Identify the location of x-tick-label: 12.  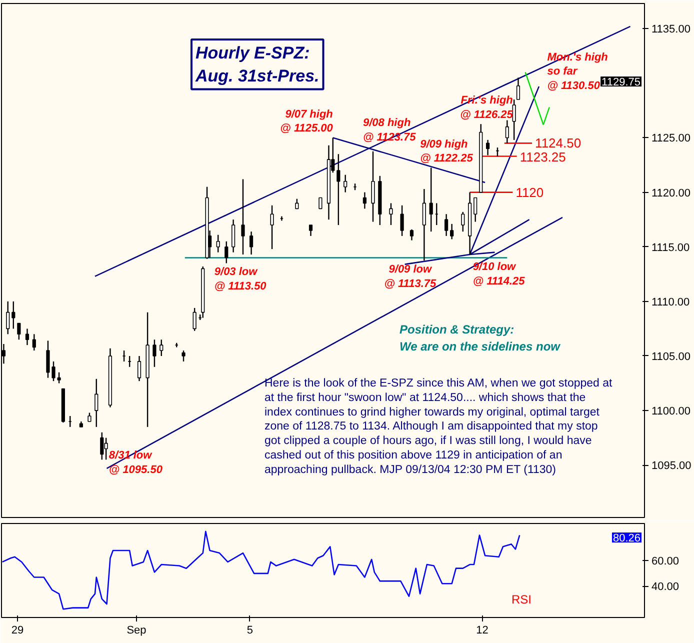
(482, 630).